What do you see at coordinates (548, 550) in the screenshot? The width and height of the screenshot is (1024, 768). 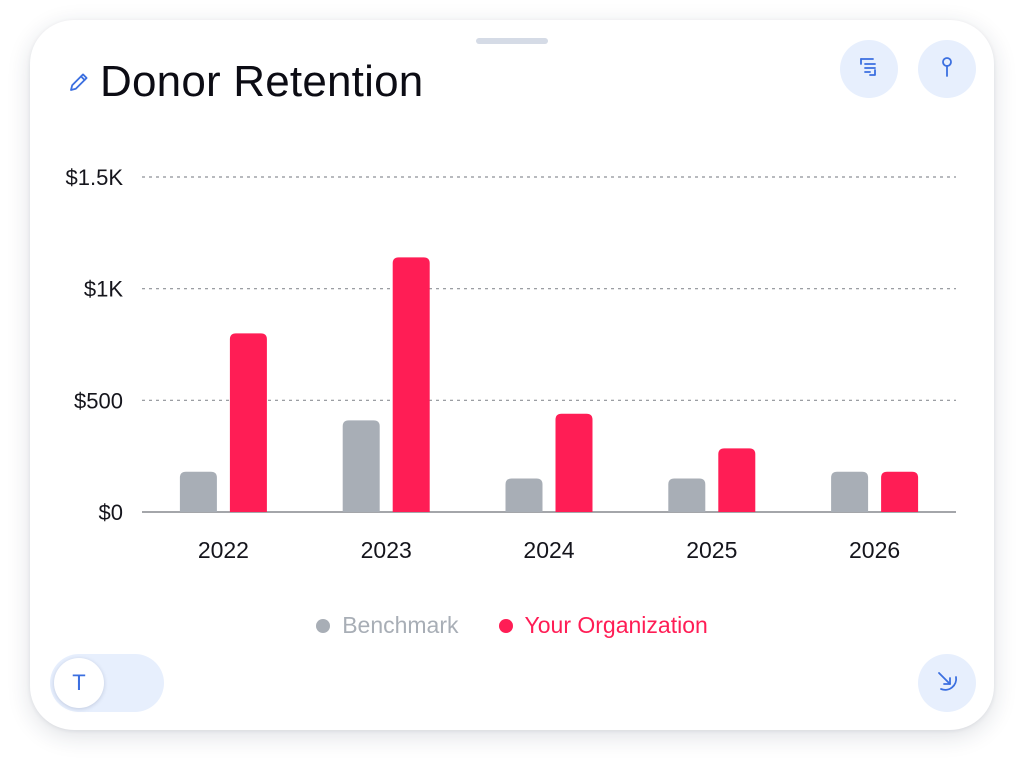 I see `x-tick-label: 2024` at bounding box center [548, 550].